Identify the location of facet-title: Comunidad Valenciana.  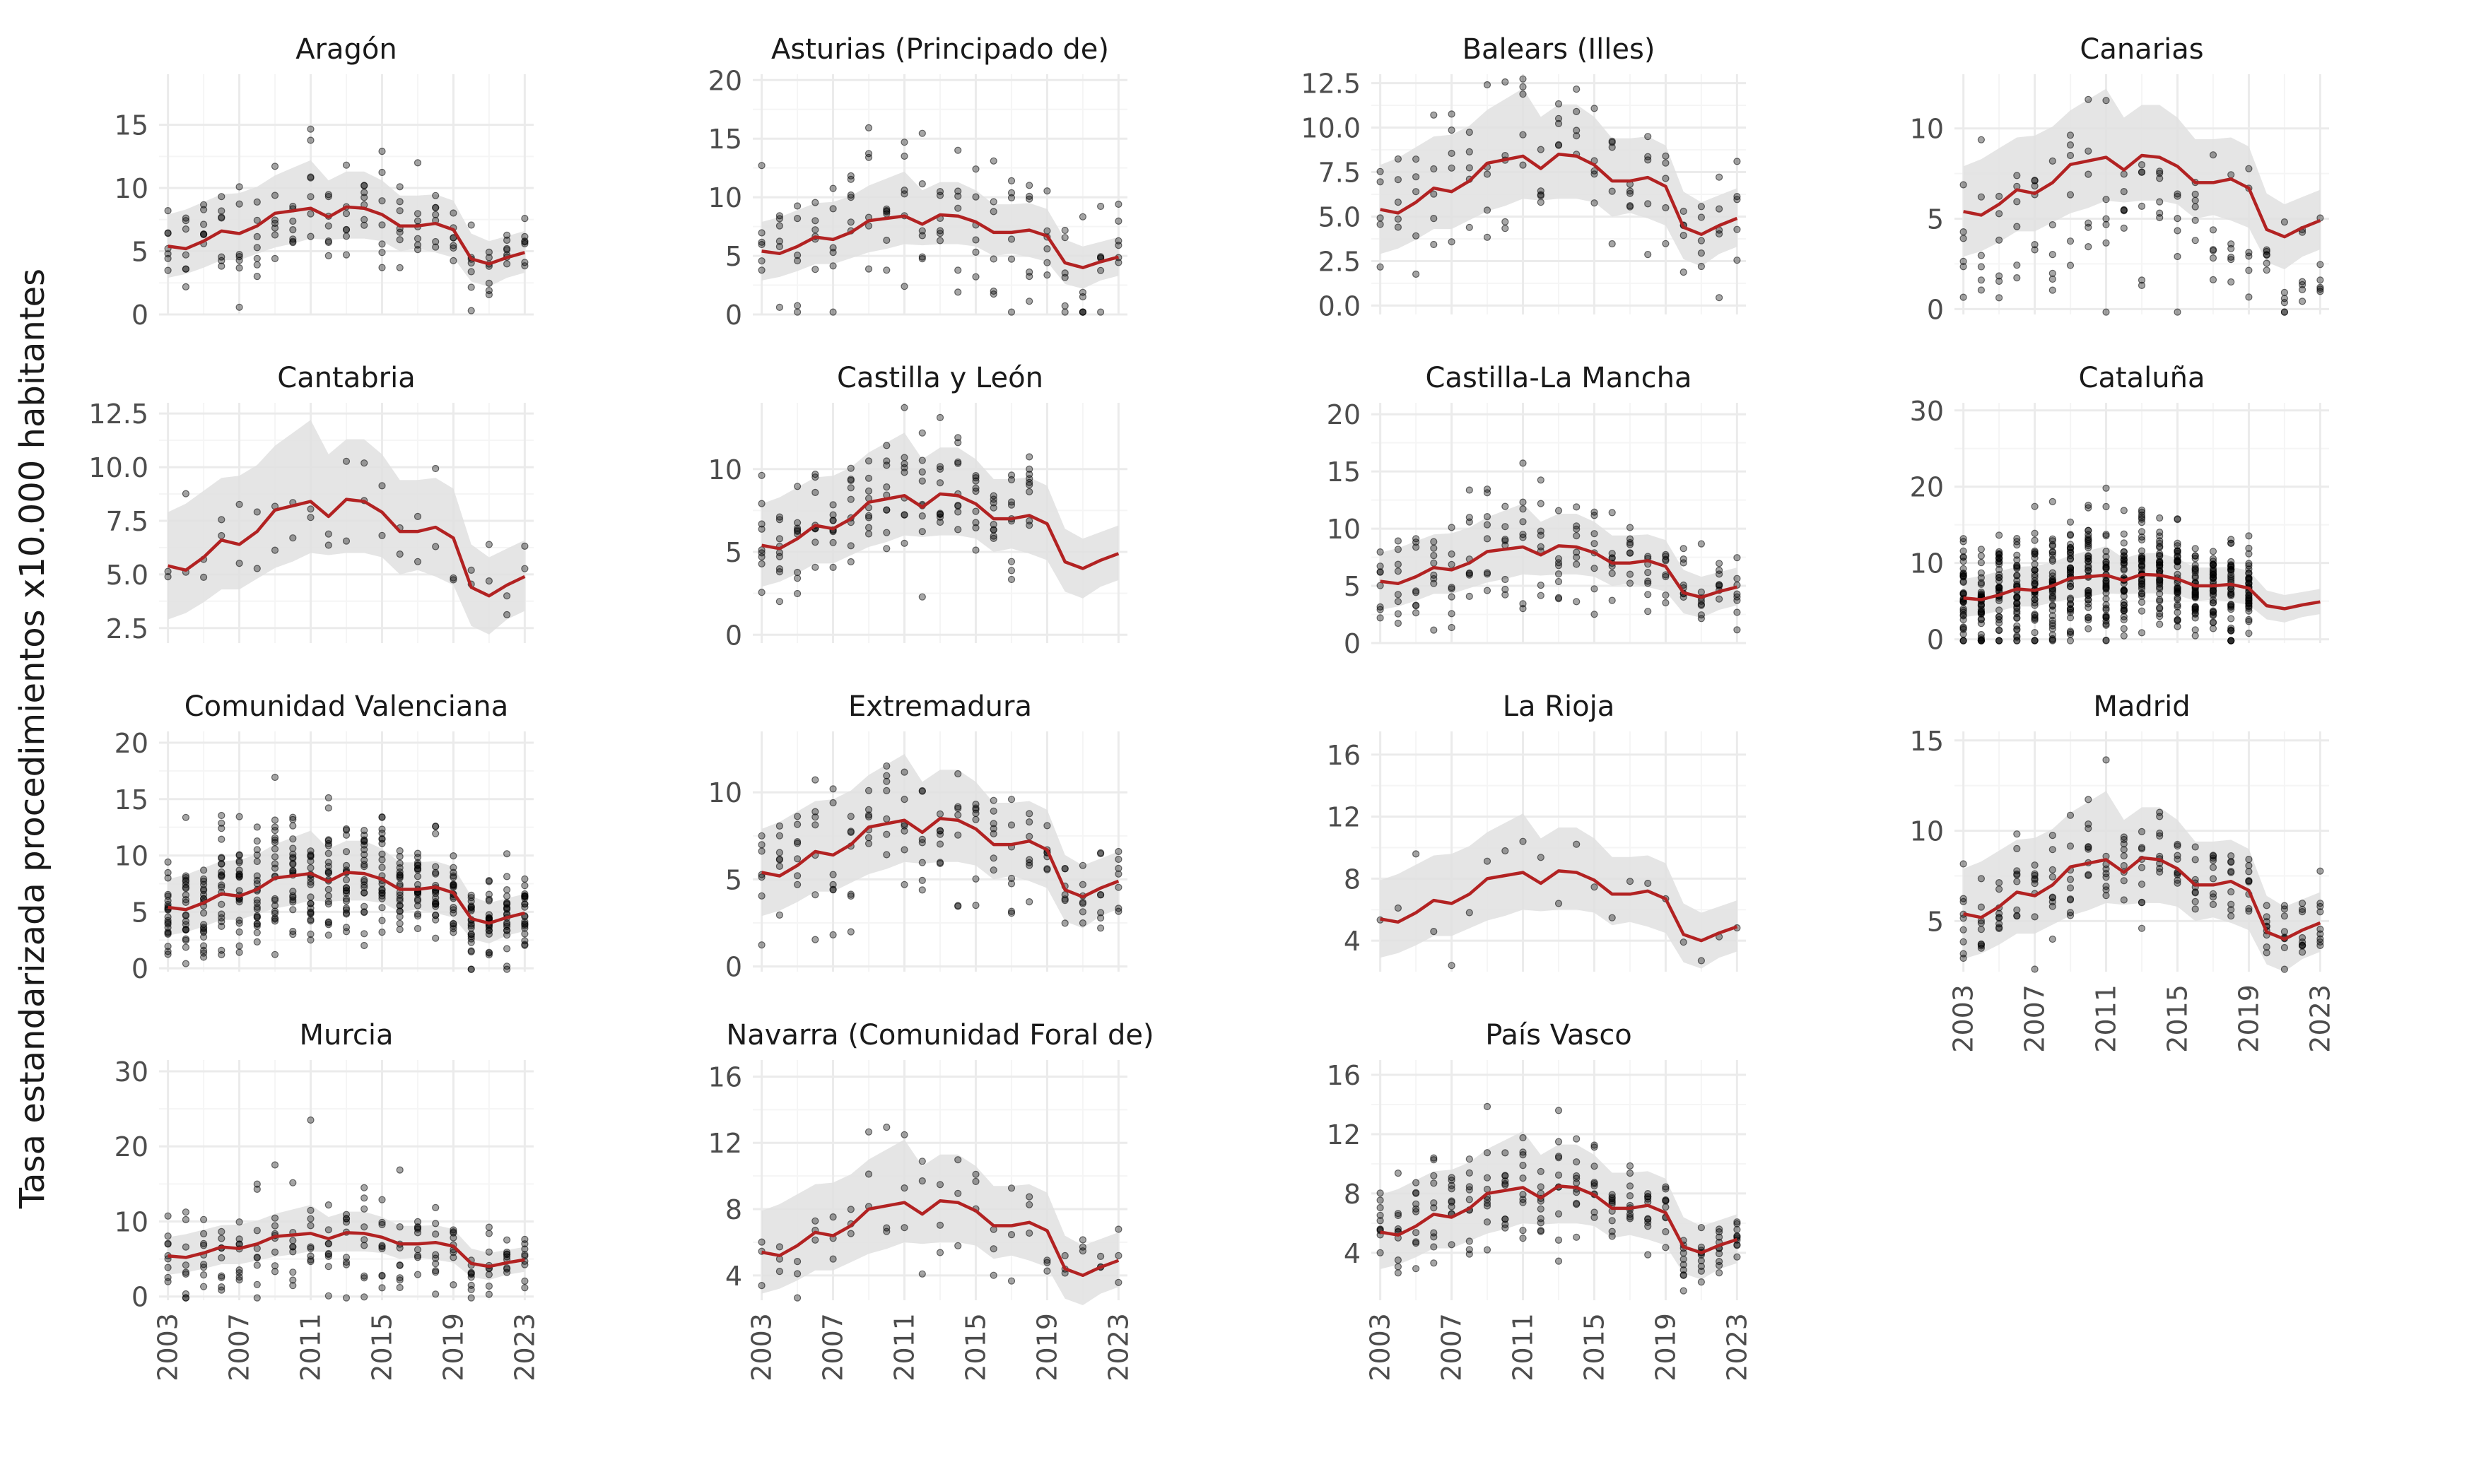
(346, 706).